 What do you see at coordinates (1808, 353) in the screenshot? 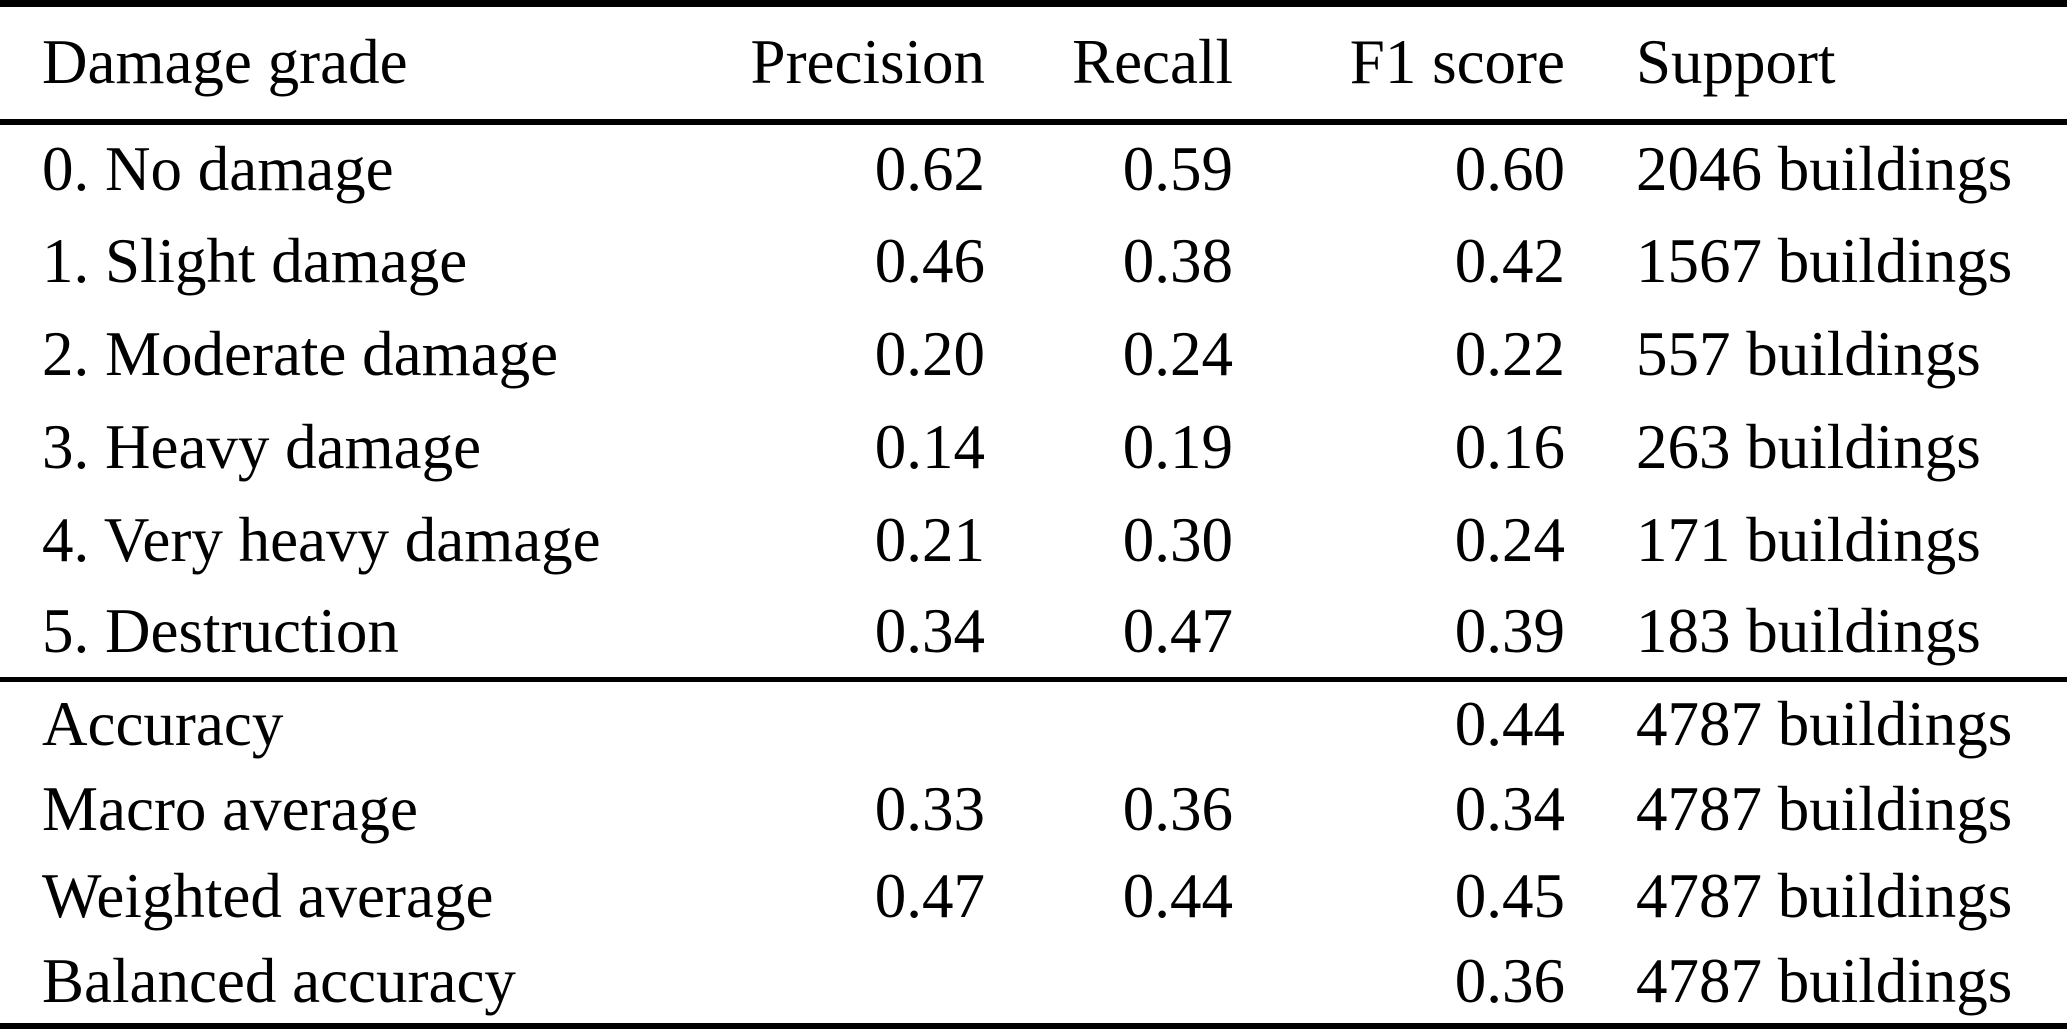
I see `cell-support: 557 buildings` at bounding box center [1808, 353].